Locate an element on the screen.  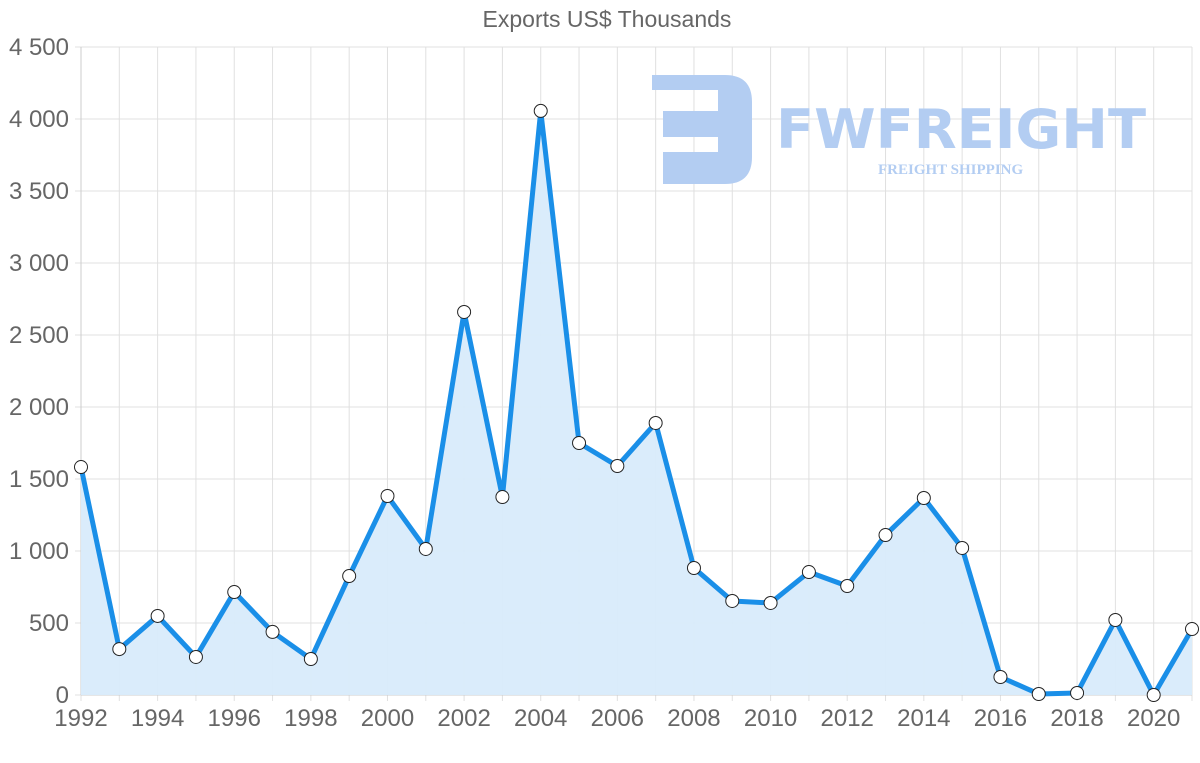
x-tick-label: 2014 is located at coordinates (923, 718).